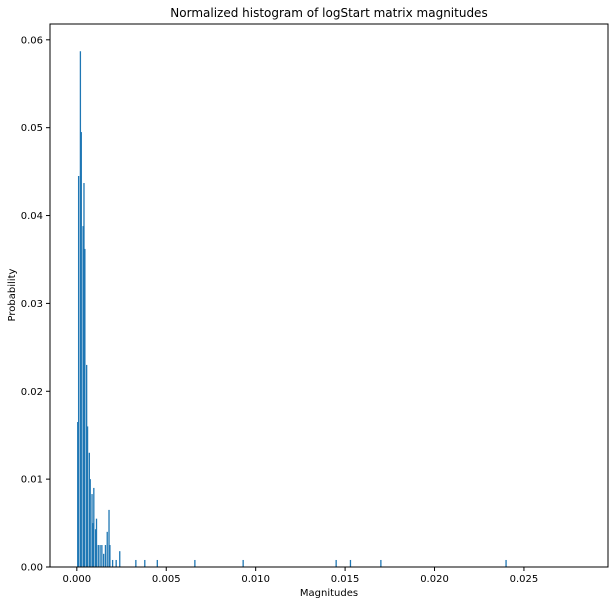 The width and height of the screenshot is (615, 604). Describe the element at coordinates (32, 40) in the screenshot. I see `y-tick-label: 0.06` at that location.